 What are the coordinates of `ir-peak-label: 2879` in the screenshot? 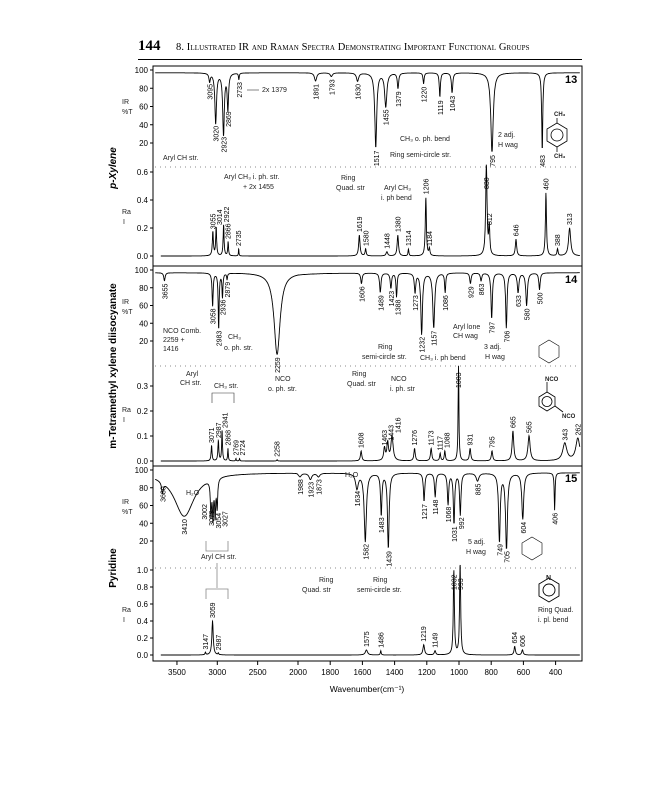 It's located at (228, 290).